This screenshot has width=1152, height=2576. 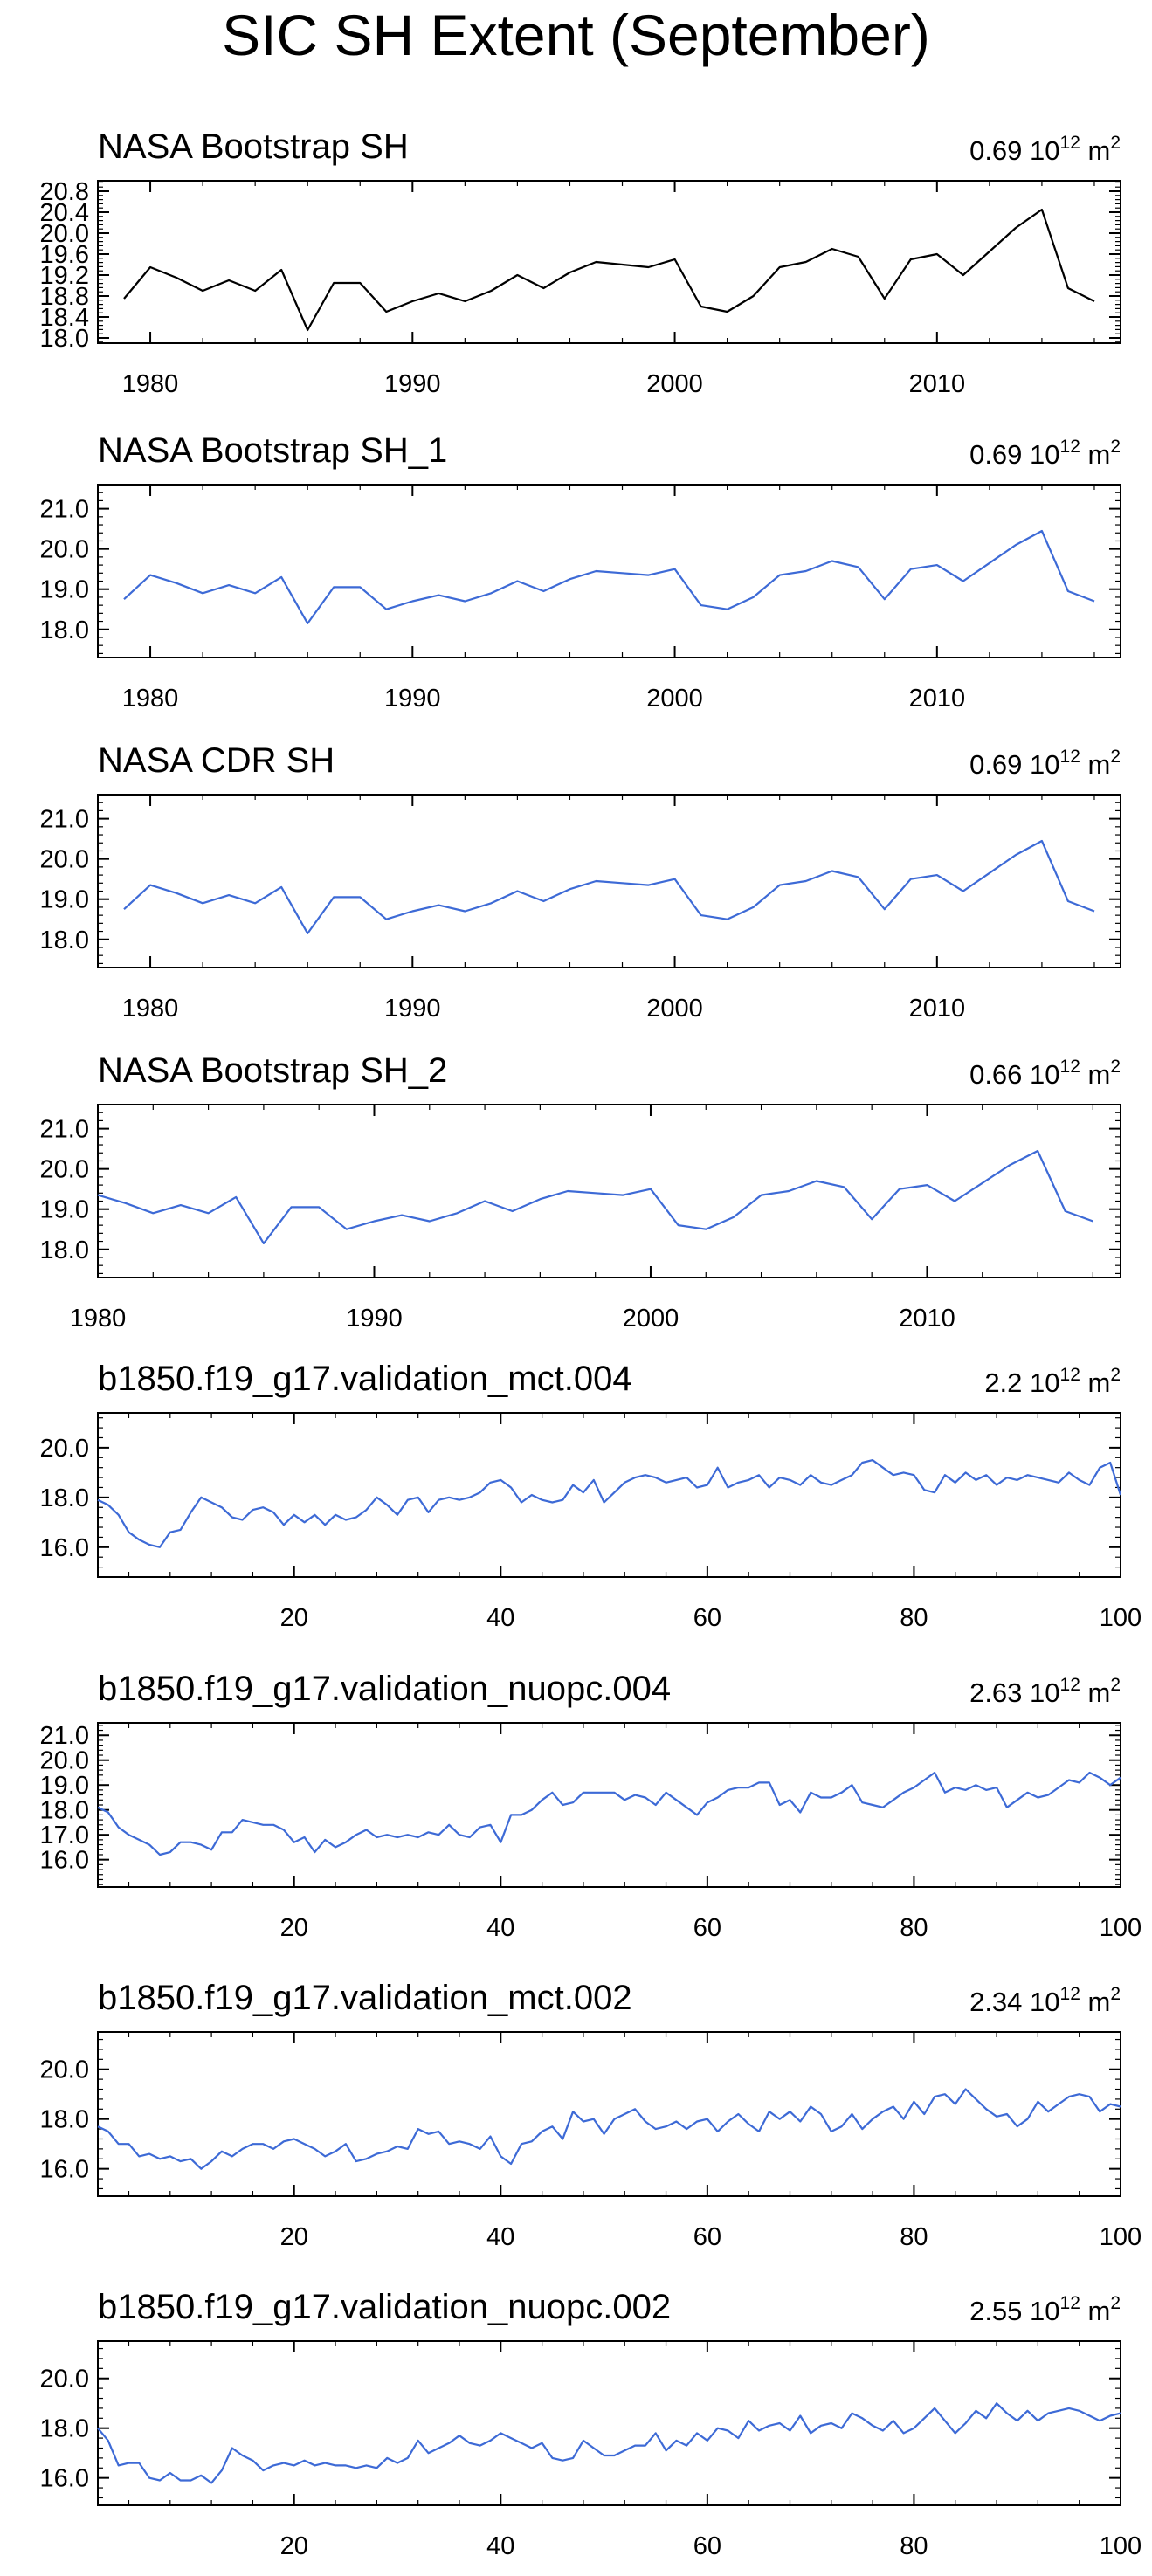 I want to click on panel-title: b1850.f19_g17.validation_mct.002, so click(x=365, y=1998).